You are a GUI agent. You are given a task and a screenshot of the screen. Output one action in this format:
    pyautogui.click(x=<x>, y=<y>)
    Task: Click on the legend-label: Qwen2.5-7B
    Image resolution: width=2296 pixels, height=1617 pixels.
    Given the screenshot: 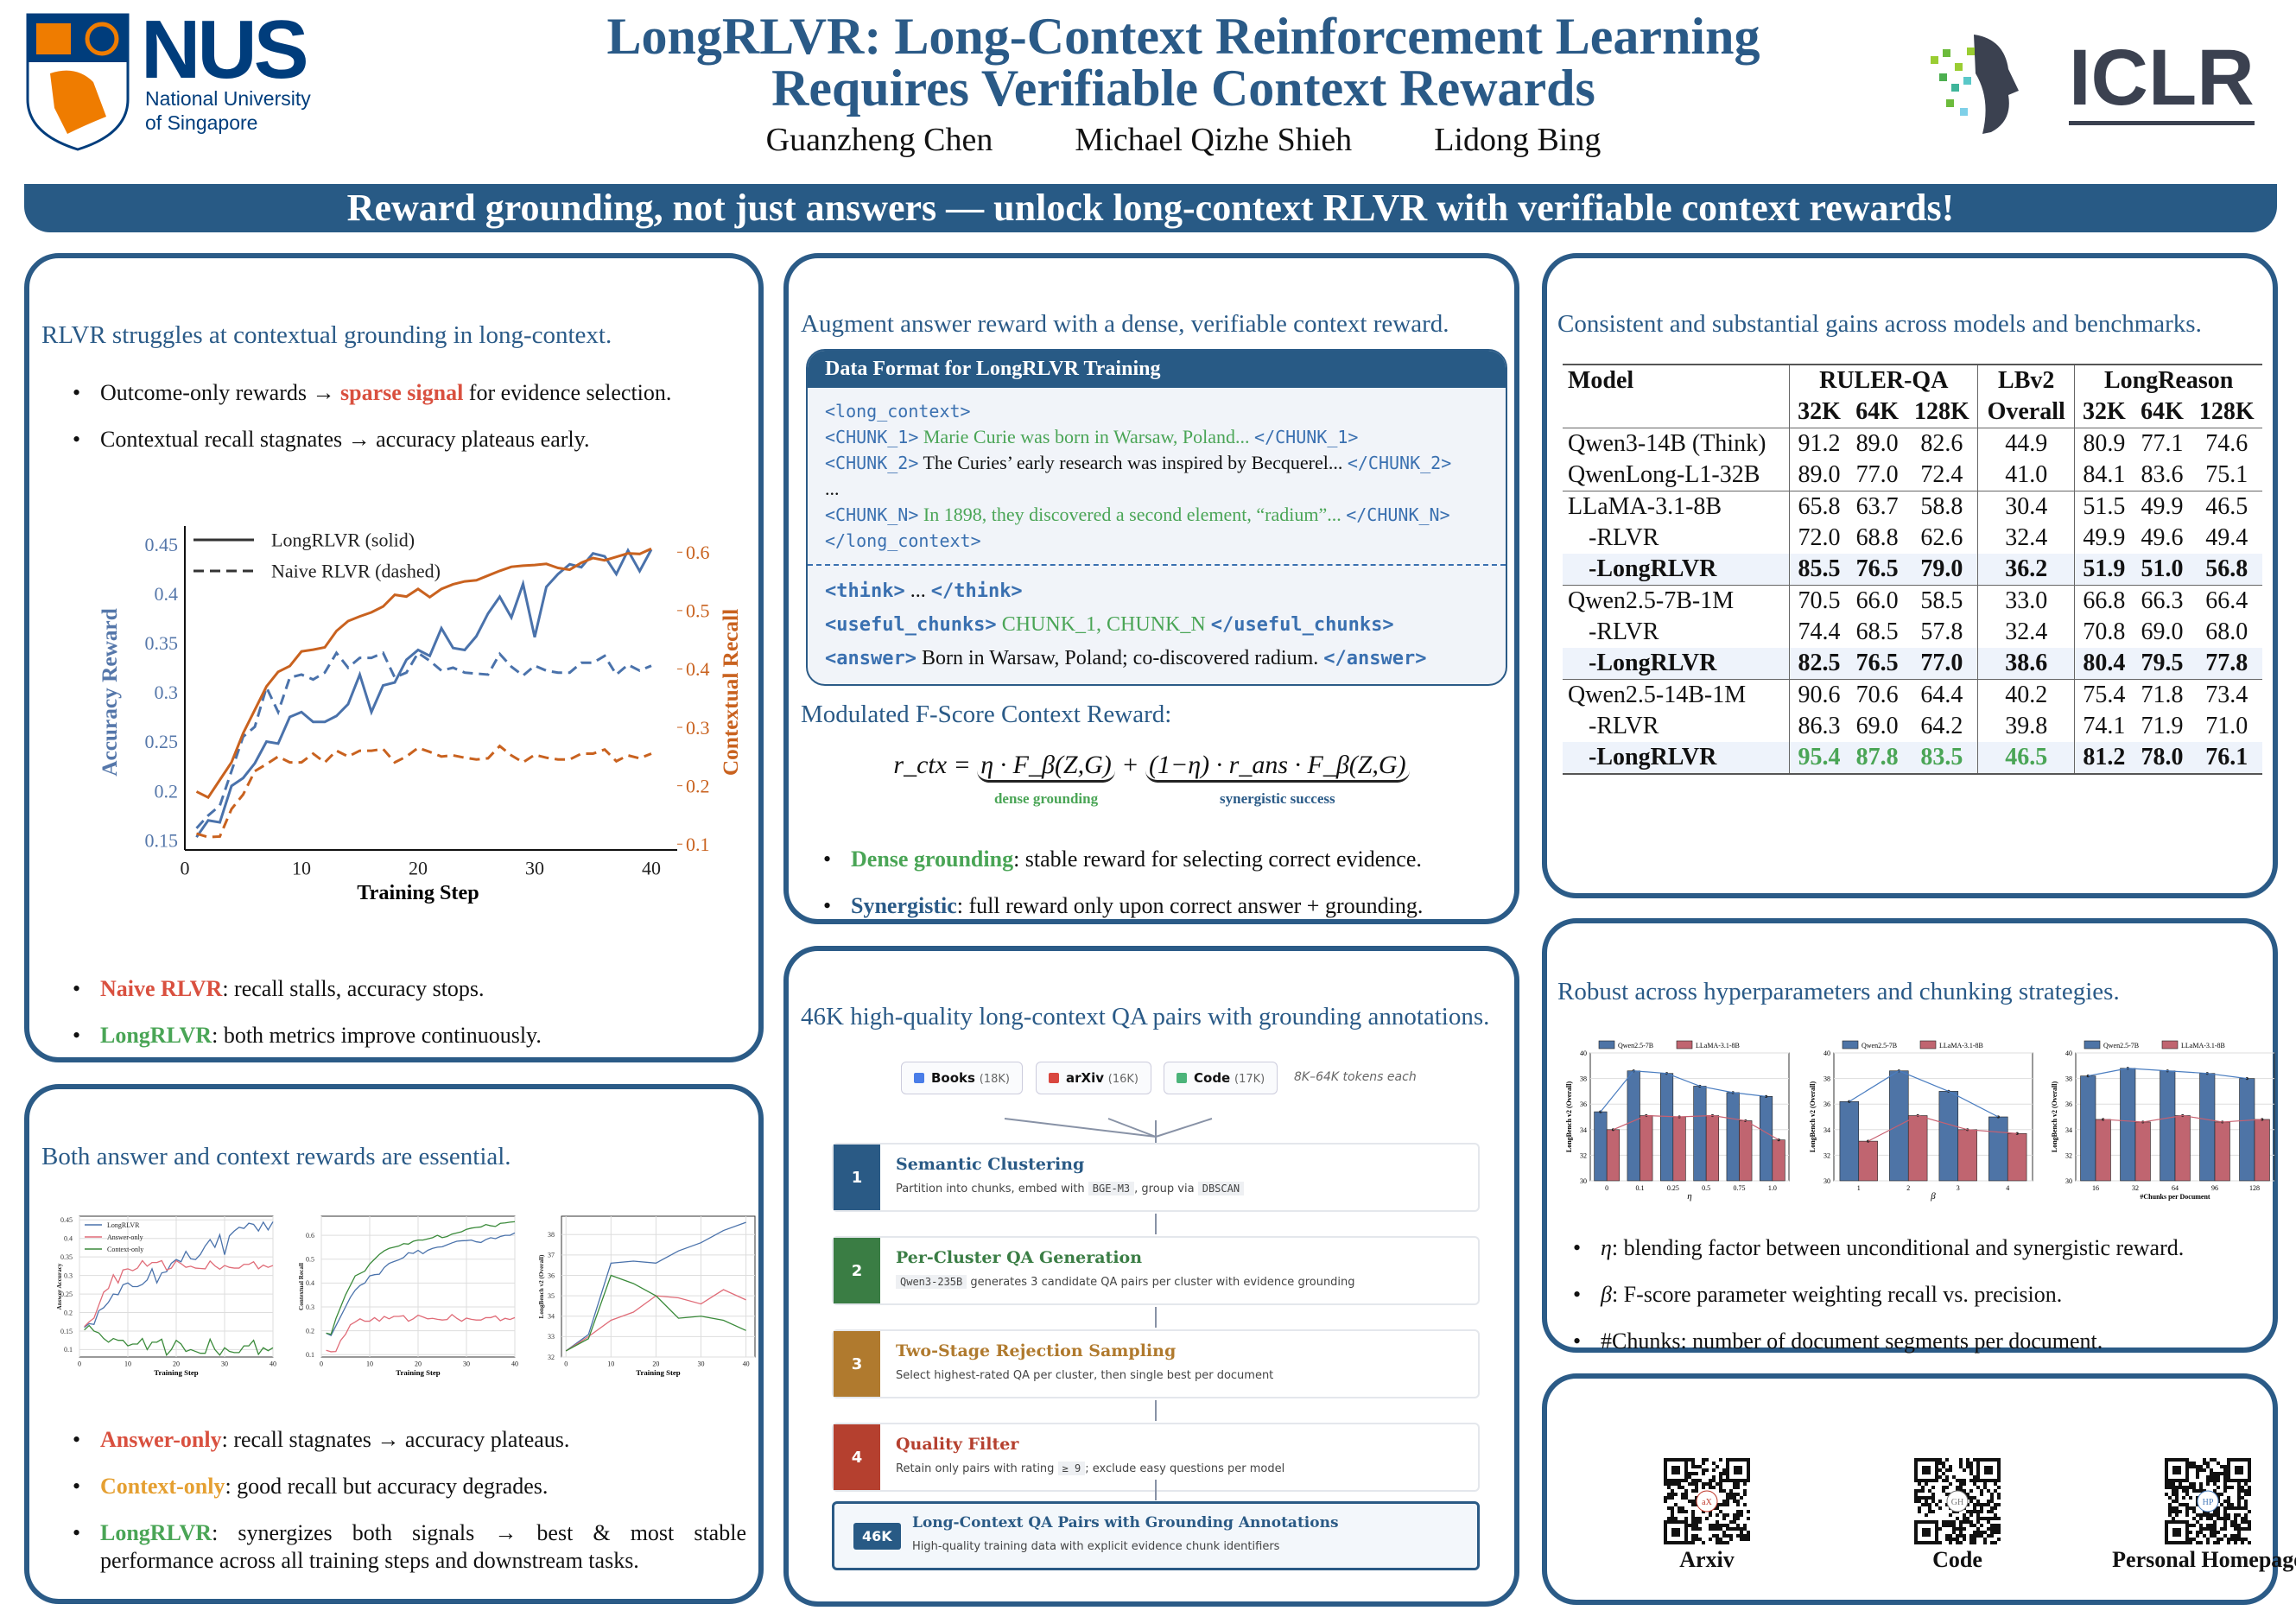 What is the action you would take?
    pyautogui.click(x=2121, y=1045)
    